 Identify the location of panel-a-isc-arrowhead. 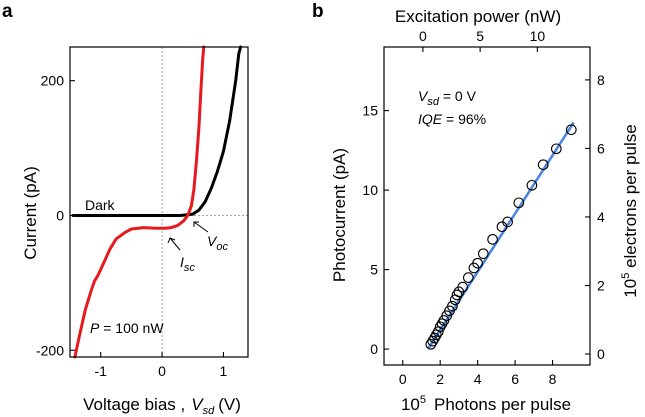
(171, 240).